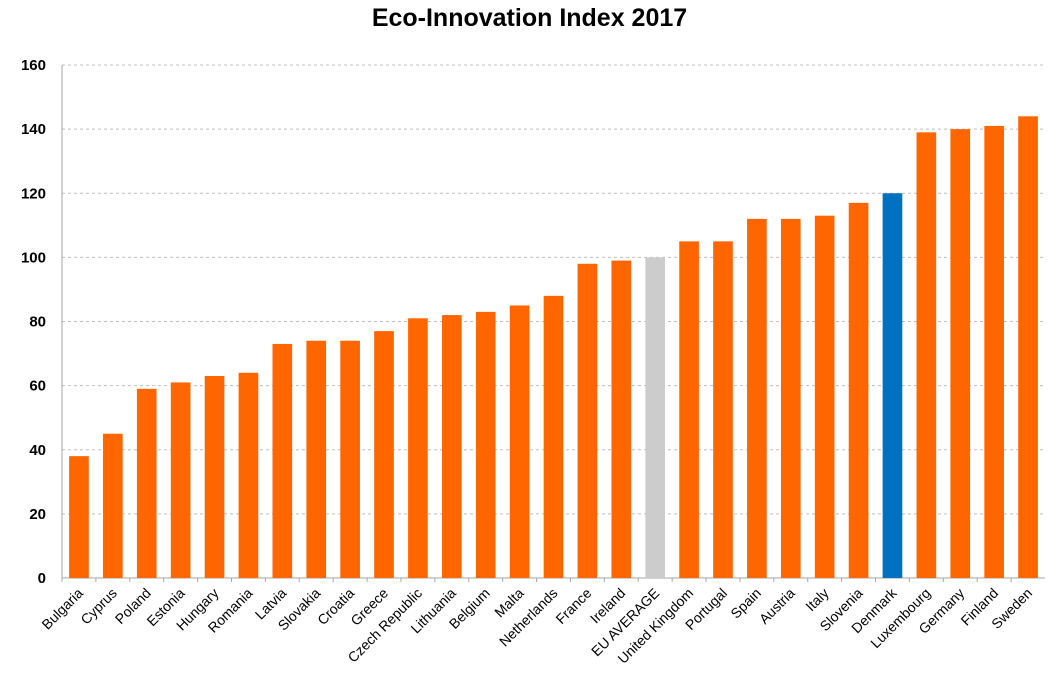 The height and width of the screenshot is (700, 1059). I want to click on y-tick-label: 0, so click(42, 578).